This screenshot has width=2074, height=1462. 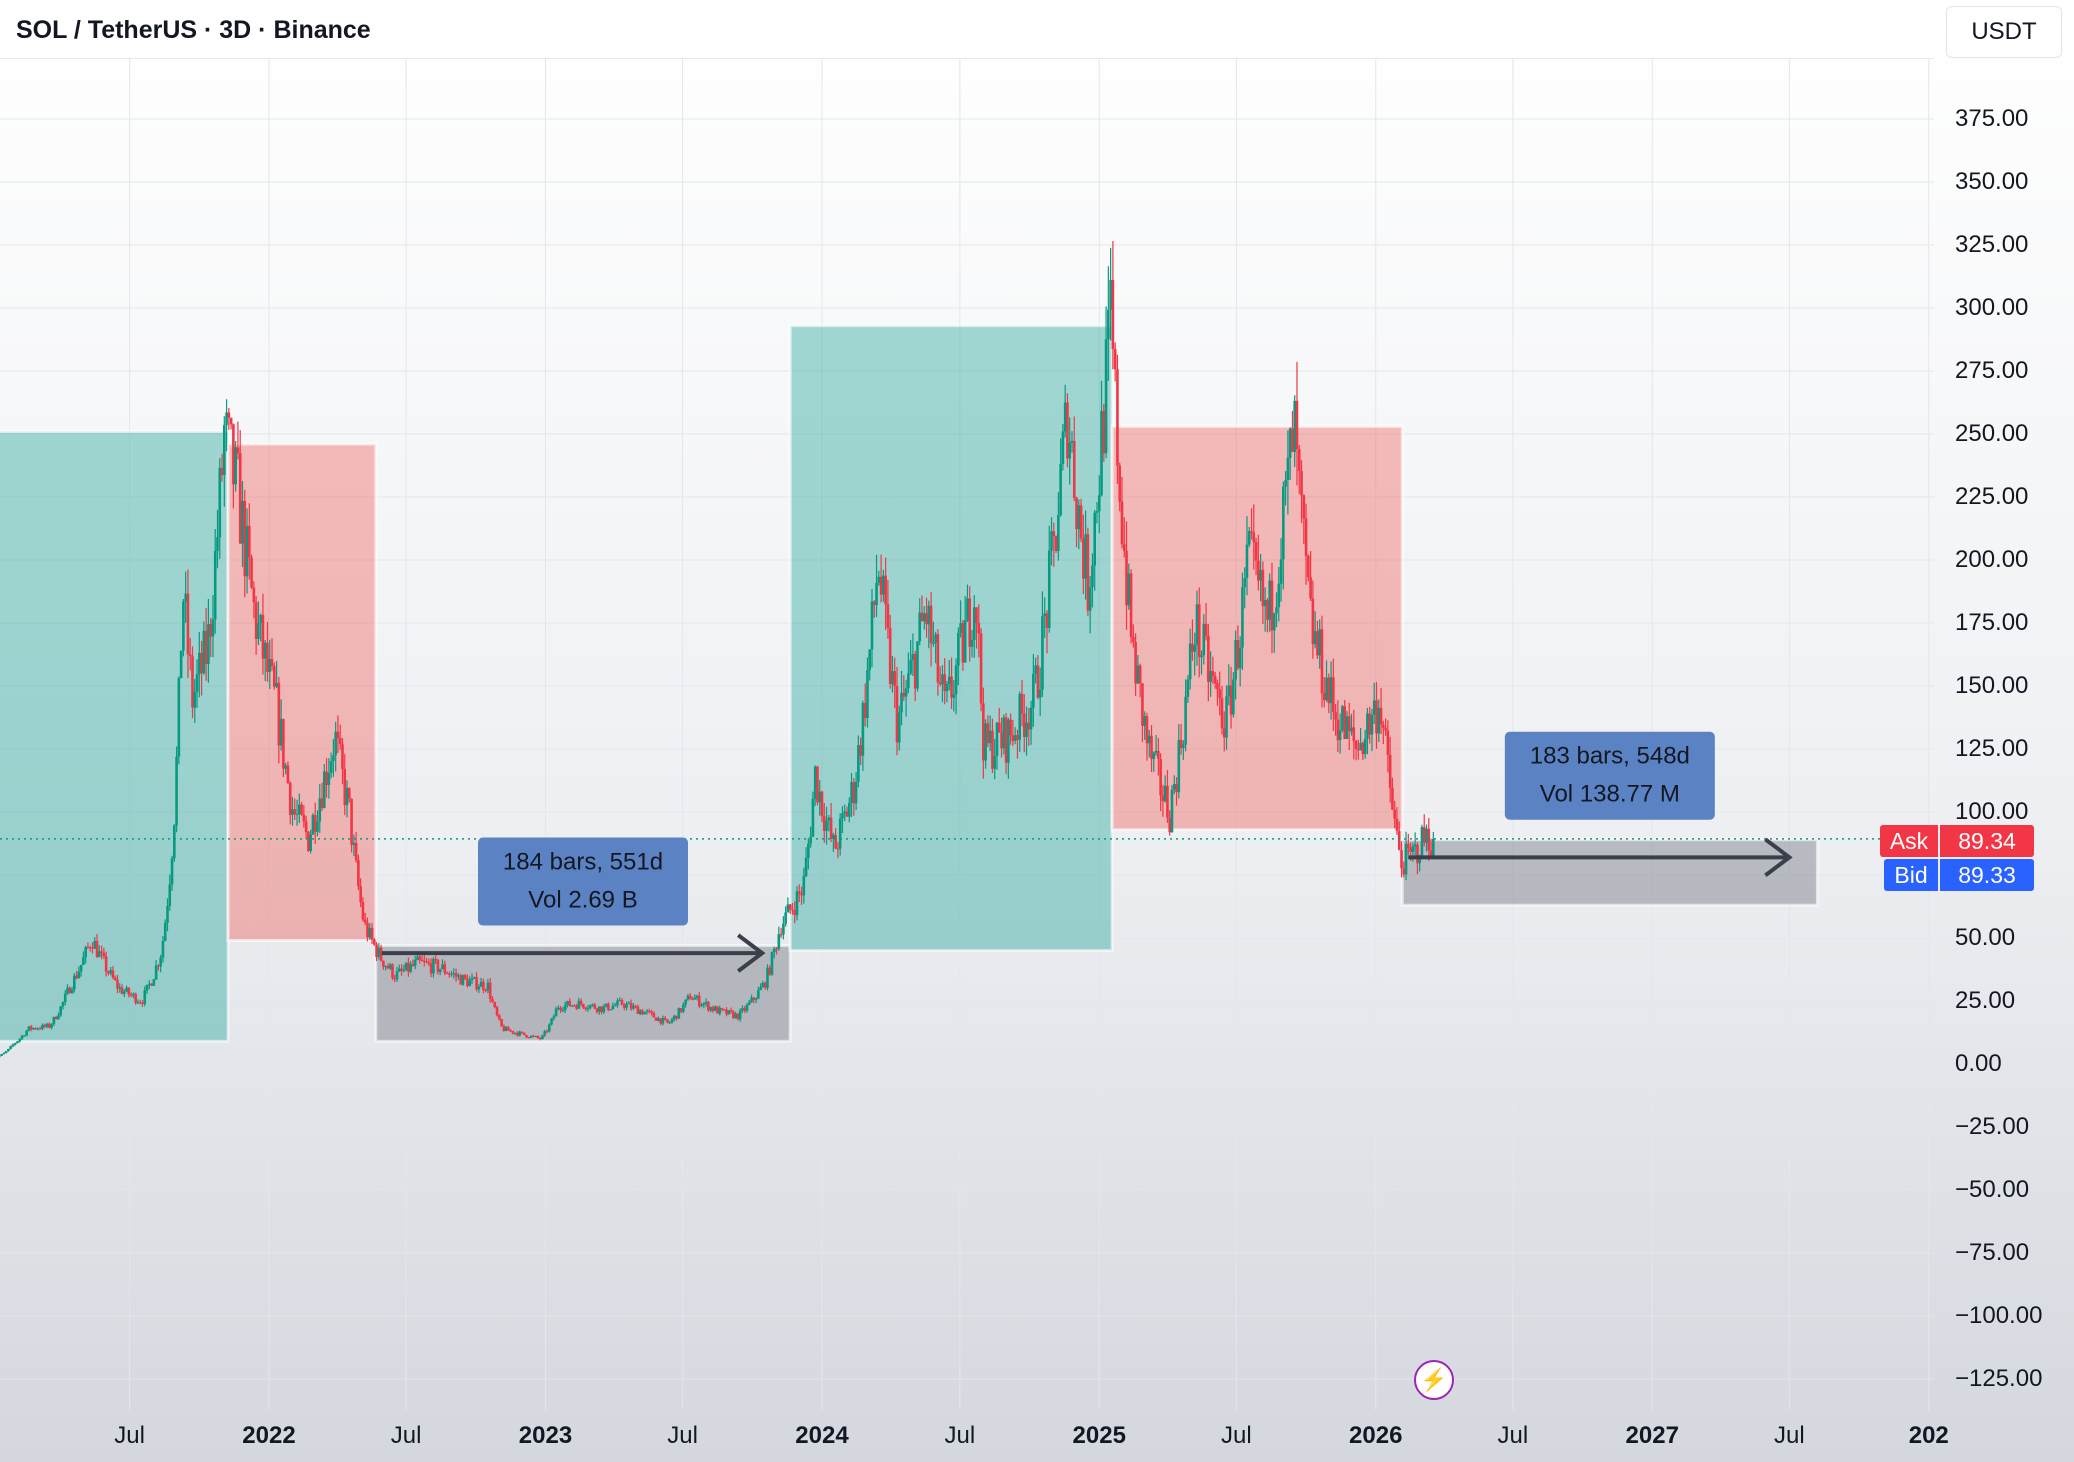 What do you see at coordinates (1609, 872) in the screenshot?
I see `range-zone` at bounding box center [1609, 872].